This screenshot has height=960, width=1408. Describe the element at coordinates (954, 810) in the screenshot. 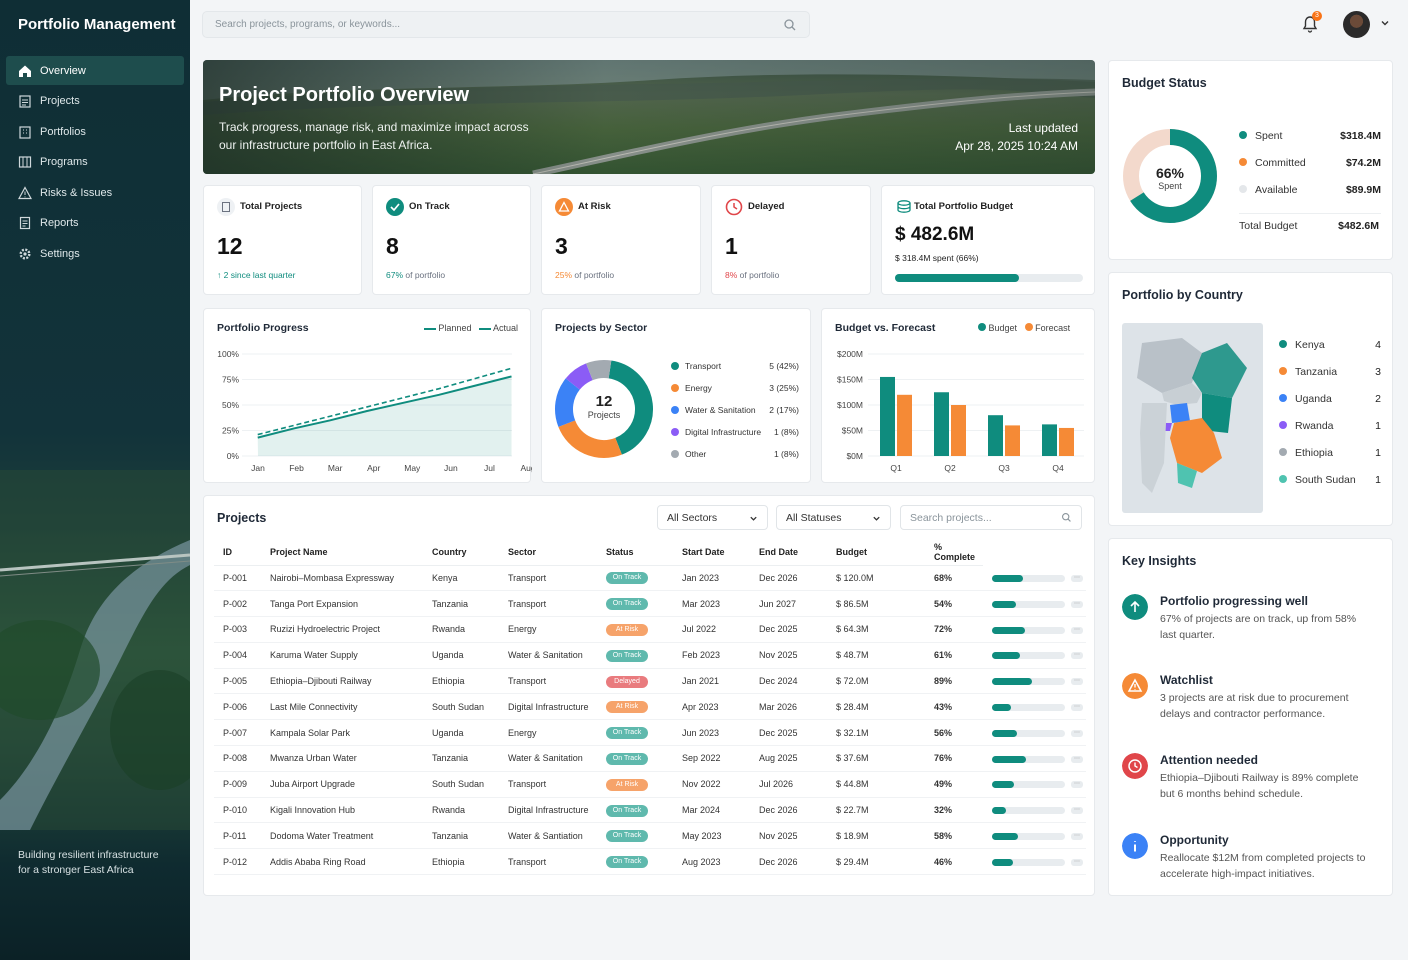

I see `project-pct-complete: 32%` at that location.